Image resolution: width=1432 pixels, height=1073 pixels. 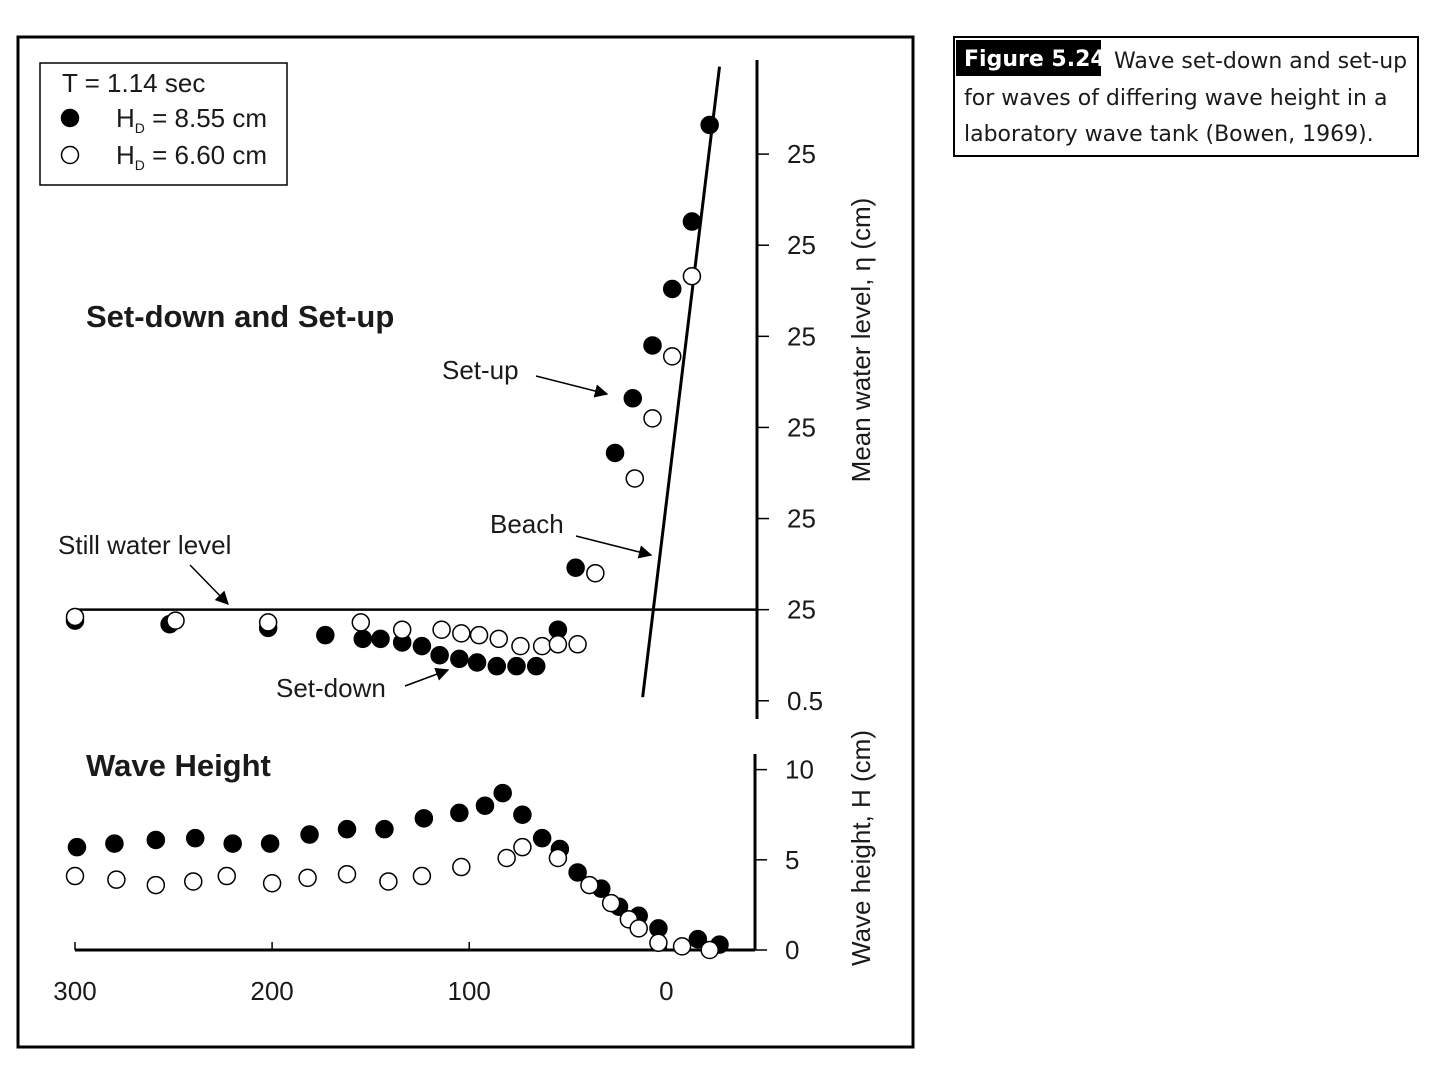 I want to click on panel-title: Set-down and Set-up, so click(x=240, y=316).